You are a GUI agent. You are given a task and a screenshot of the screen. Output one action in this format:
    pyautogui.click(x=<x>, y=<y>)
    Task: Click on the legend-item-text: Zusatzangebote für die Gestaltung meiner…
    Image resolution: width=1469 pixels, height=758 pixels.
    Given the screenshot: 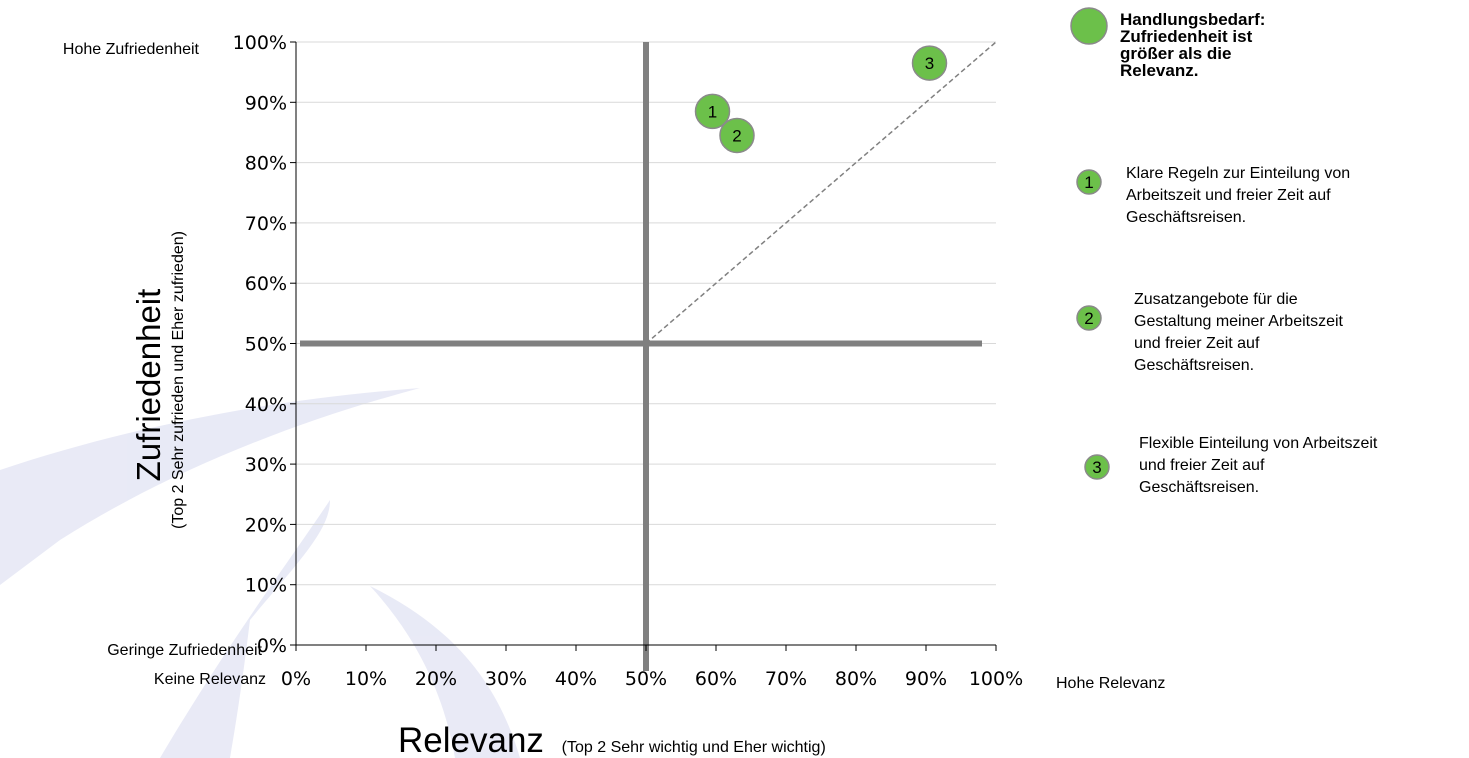 What is the action you would take?
    pyautogui.click(x=1240, y=332)
    